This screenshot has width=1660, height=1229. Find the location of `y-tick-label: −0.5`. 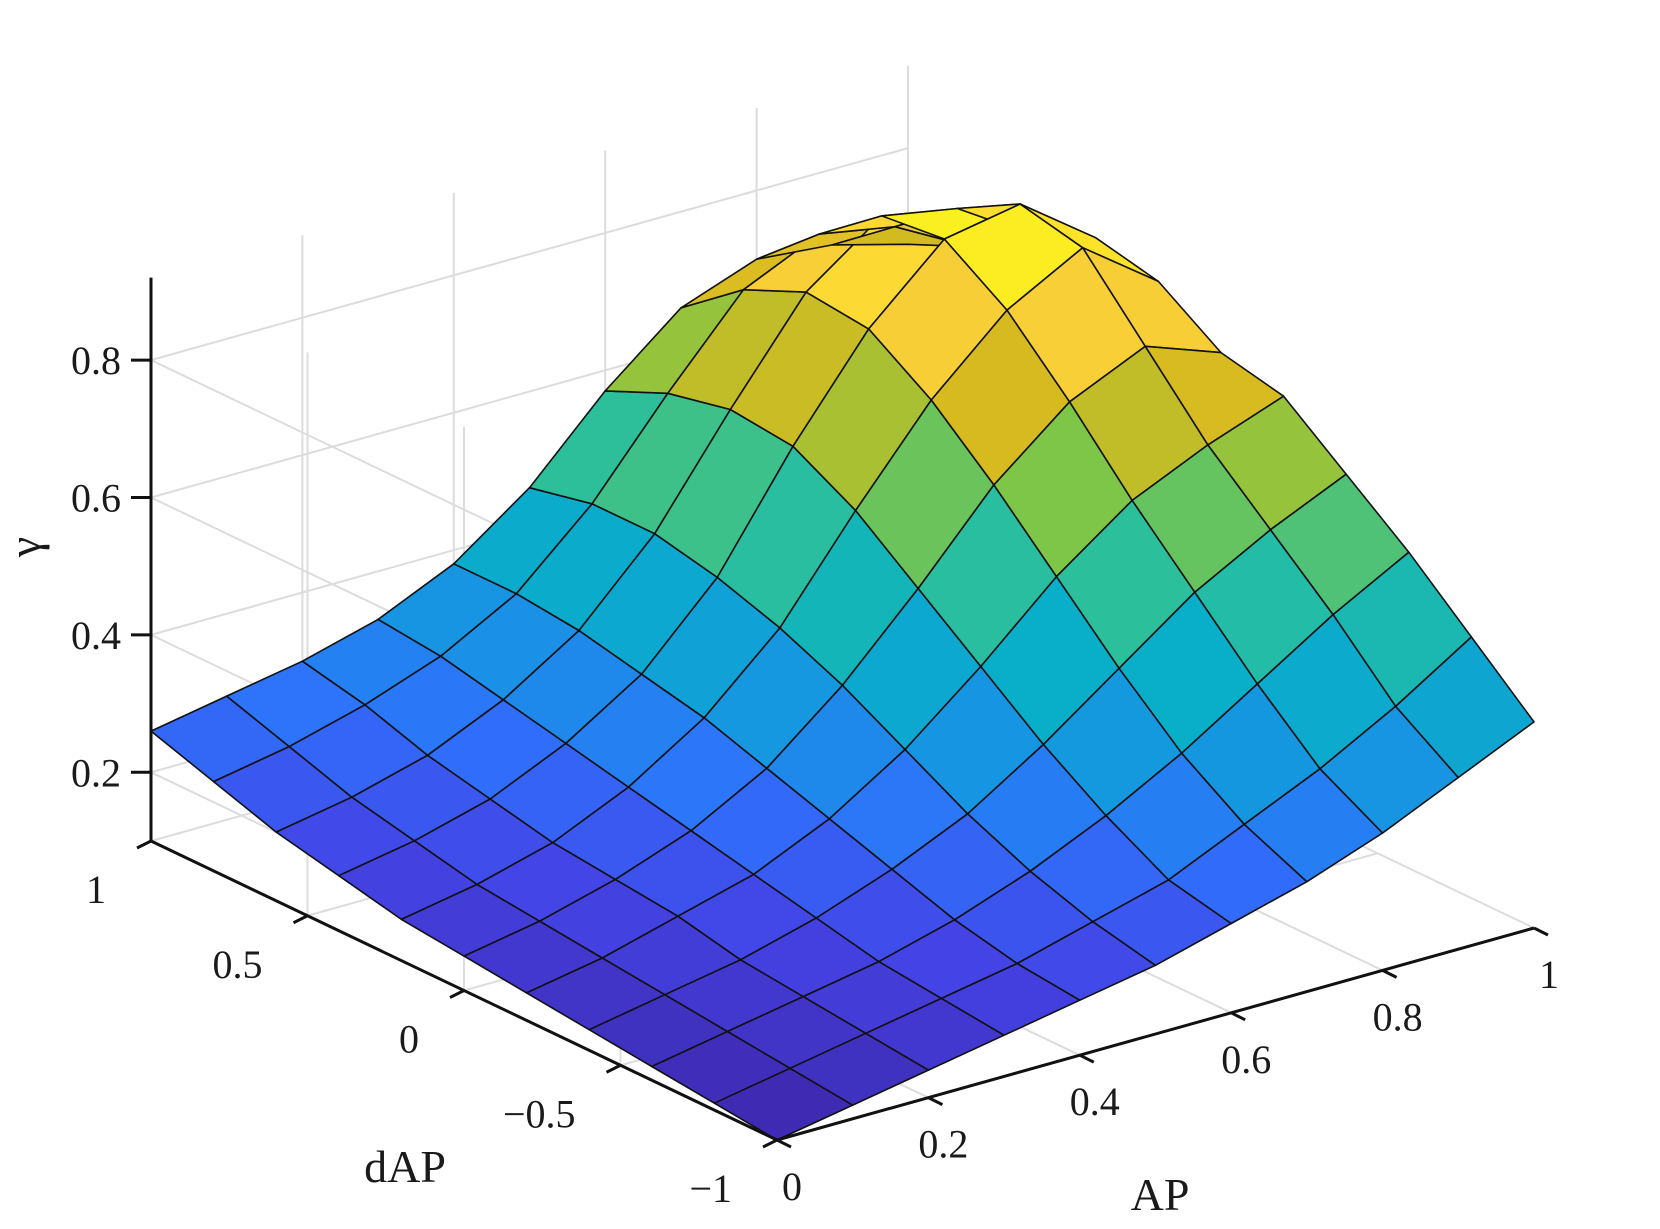

y-tick-label: −0.5 is located at coordinates (539, 1113).